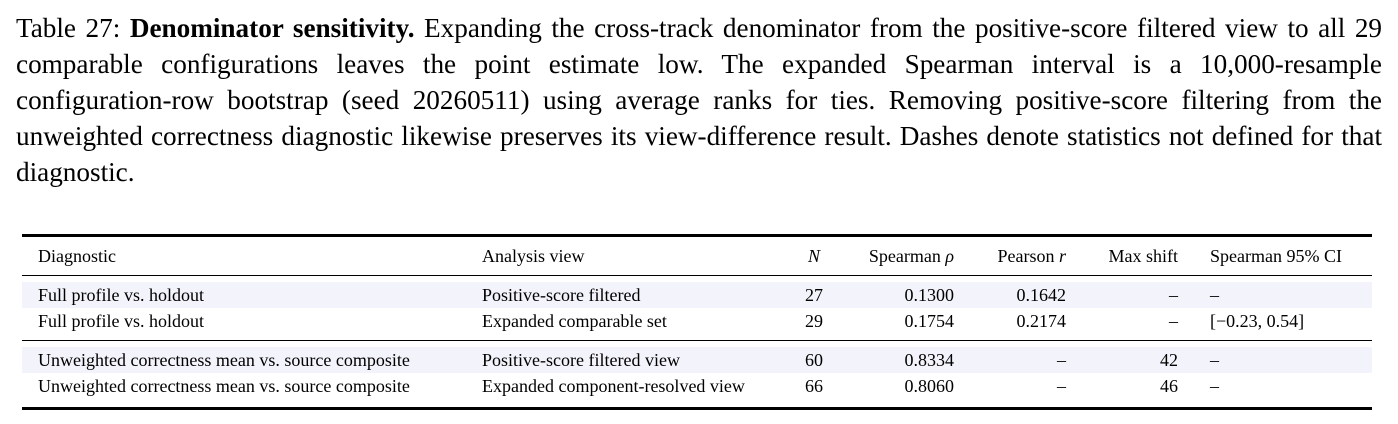 The width and height of the screenshot is (1398, 424). Describe the element at coordinates (929, 386) in the screenshot. I see `cell-spearman: 0.8060` at that location.